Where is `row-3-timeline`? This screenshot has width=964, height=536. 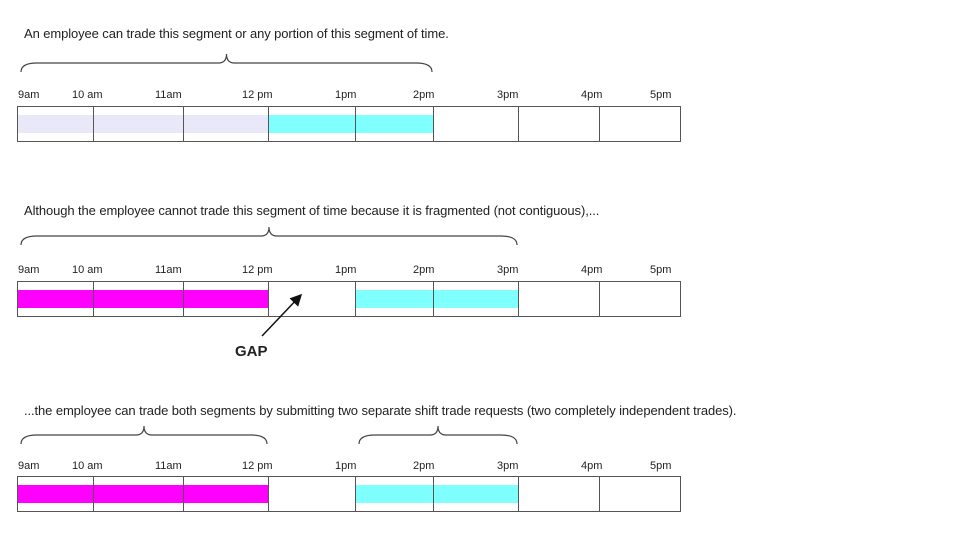 row-3-timeline is located at coordinates (349, 494).